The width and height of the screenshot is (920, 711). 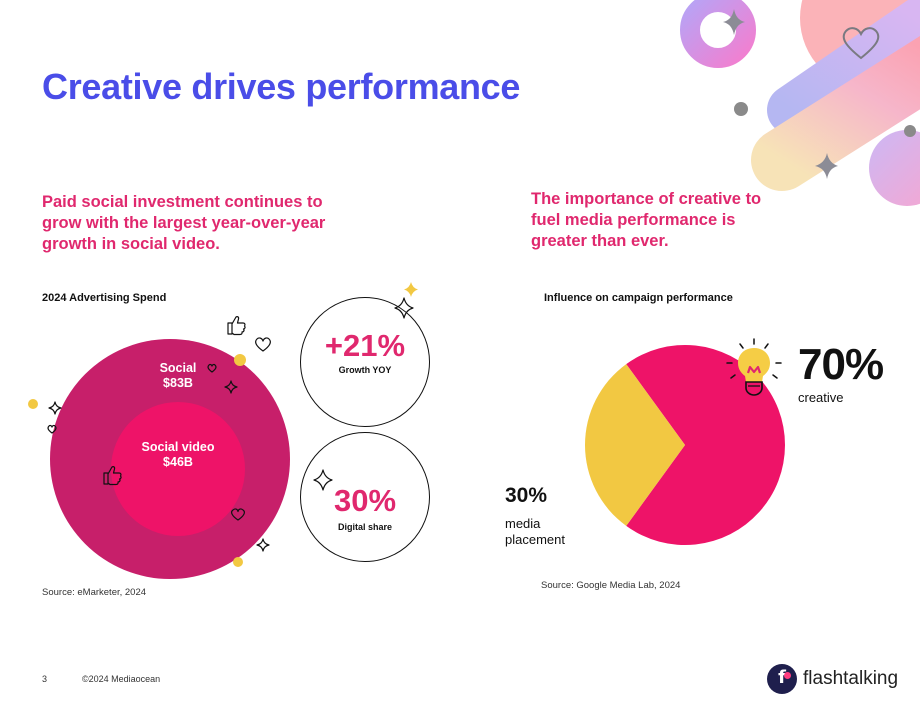 What do you see at coordinates (281, 86) in the screenshot?
I see `page-title: Creative drives performance` at bounding box center [281, 86].